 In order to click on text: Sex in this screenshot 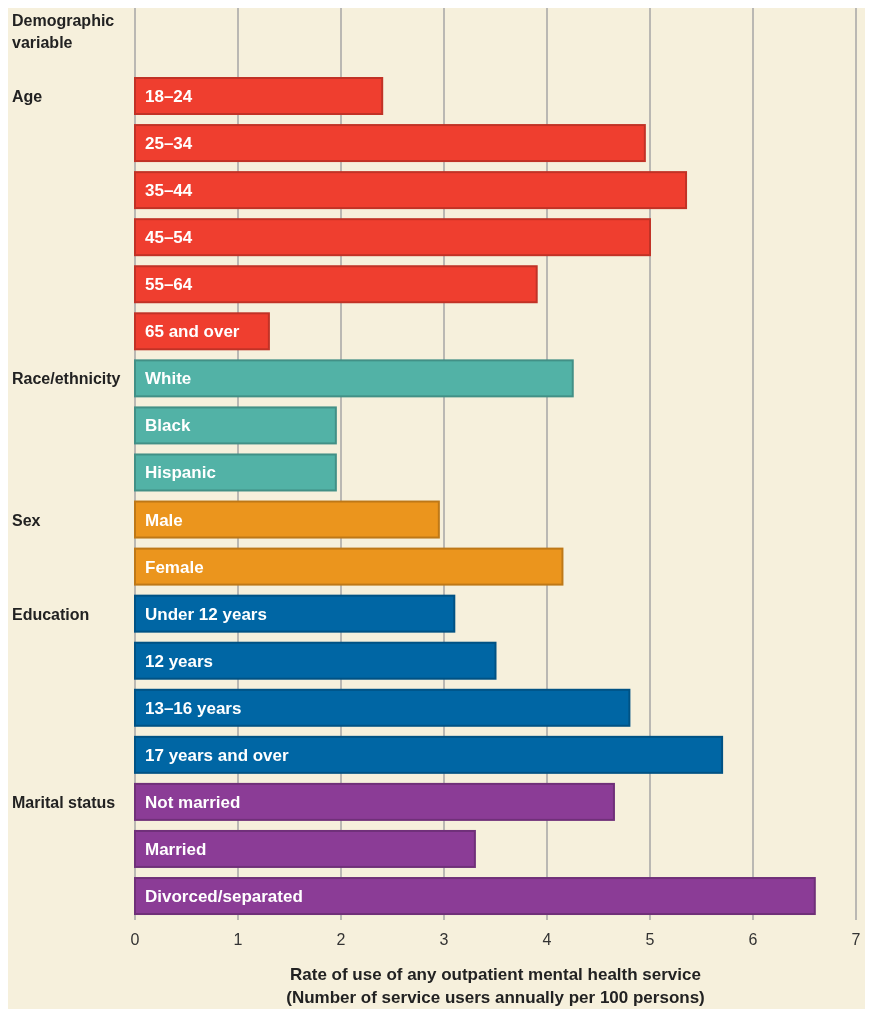, I will do `click(26, 520)`.